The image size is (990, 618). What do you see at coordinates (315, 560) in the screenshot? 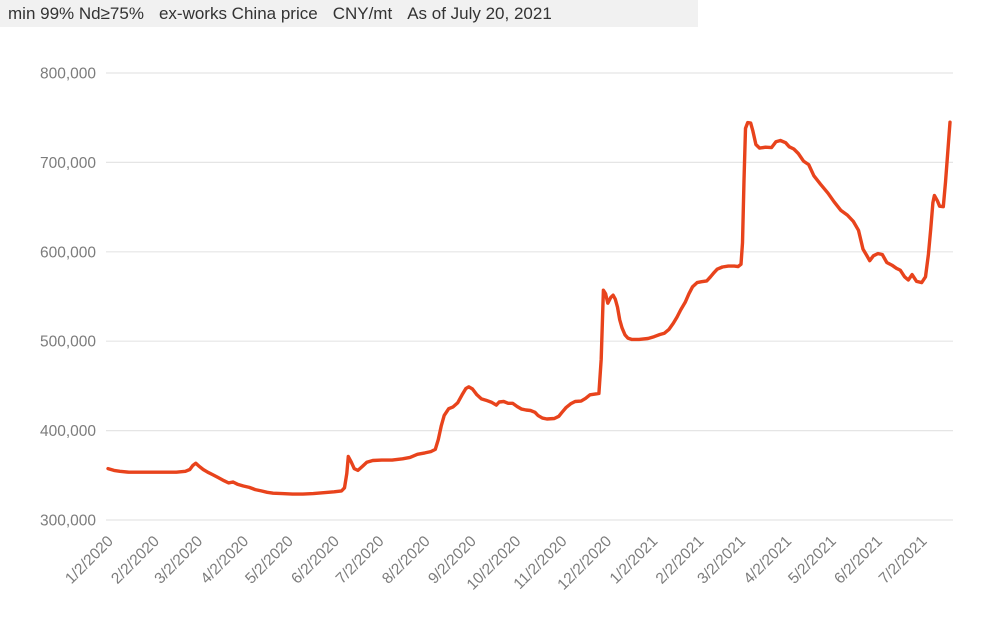
I see `x-axis-label: 6/2/2020` at bounding box center [315, 560].